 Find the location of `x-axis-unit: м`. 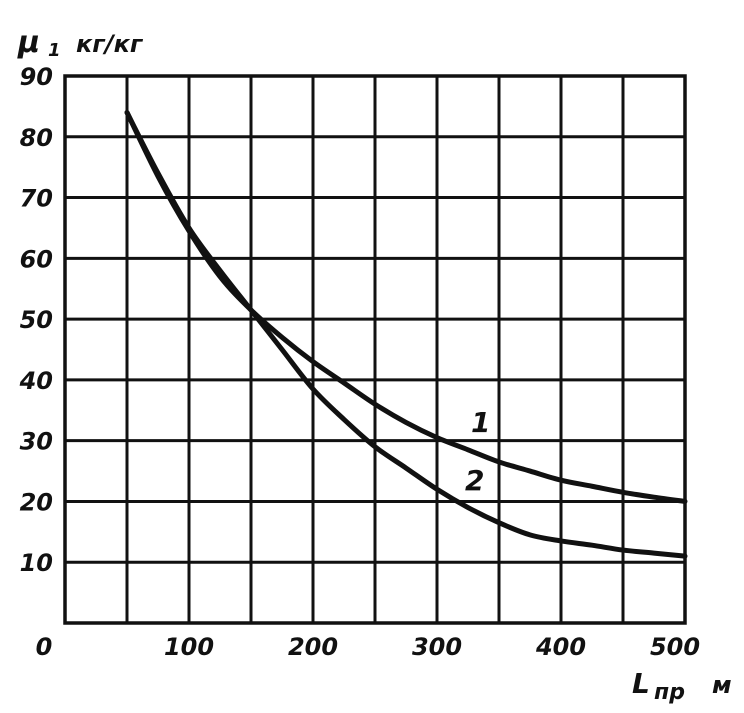

x-axis-unit: м is located at coordinates (722, 685).